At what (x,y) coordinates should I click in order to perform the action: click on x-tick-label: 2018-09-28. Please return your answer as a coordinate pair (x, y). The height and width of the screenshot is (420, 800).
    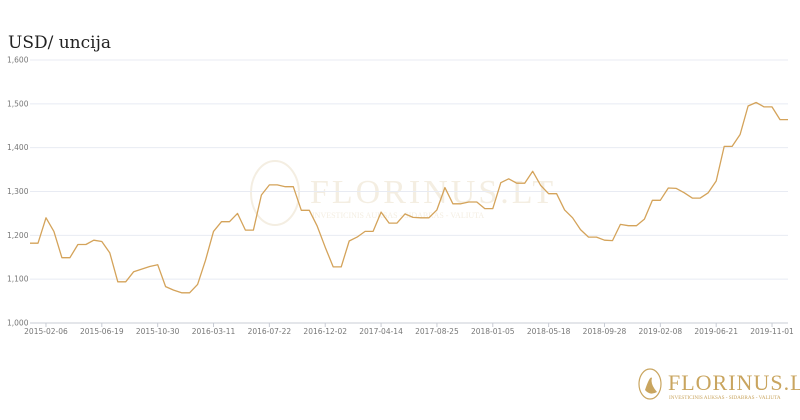
    Looking at the image, I should click on (605, 331).